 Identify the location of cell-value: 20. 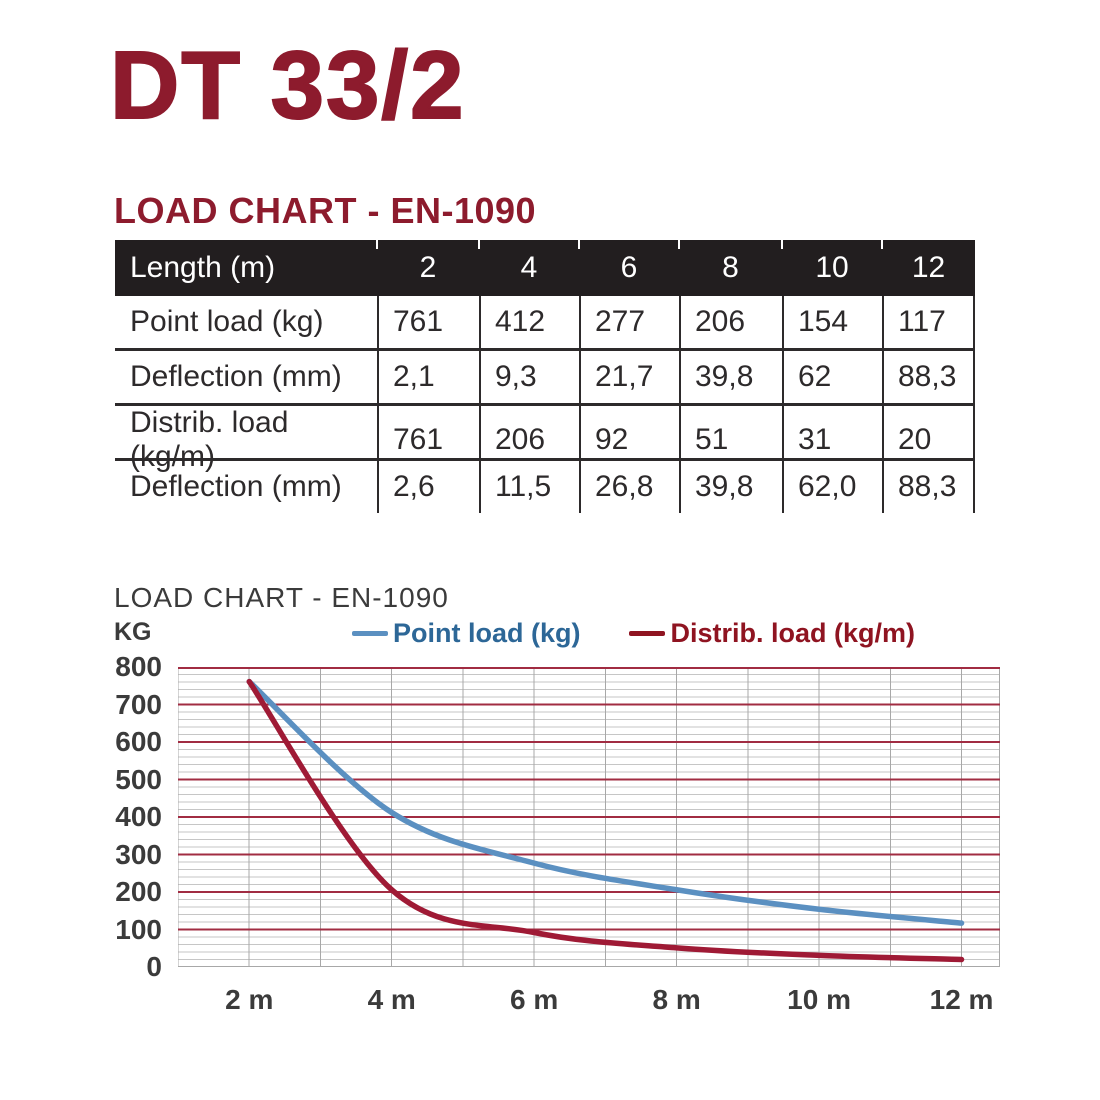
(928, 440).